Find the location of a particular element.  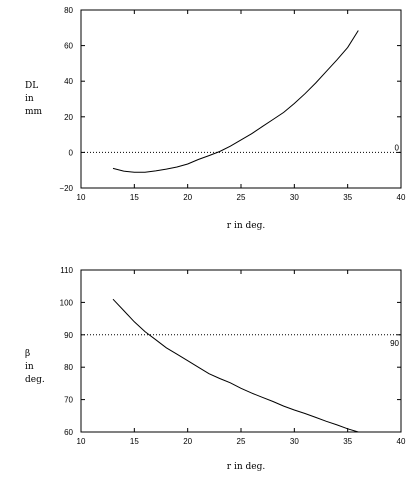

chart1-x-tick-label: 30 is located at coordinates (294, 197).